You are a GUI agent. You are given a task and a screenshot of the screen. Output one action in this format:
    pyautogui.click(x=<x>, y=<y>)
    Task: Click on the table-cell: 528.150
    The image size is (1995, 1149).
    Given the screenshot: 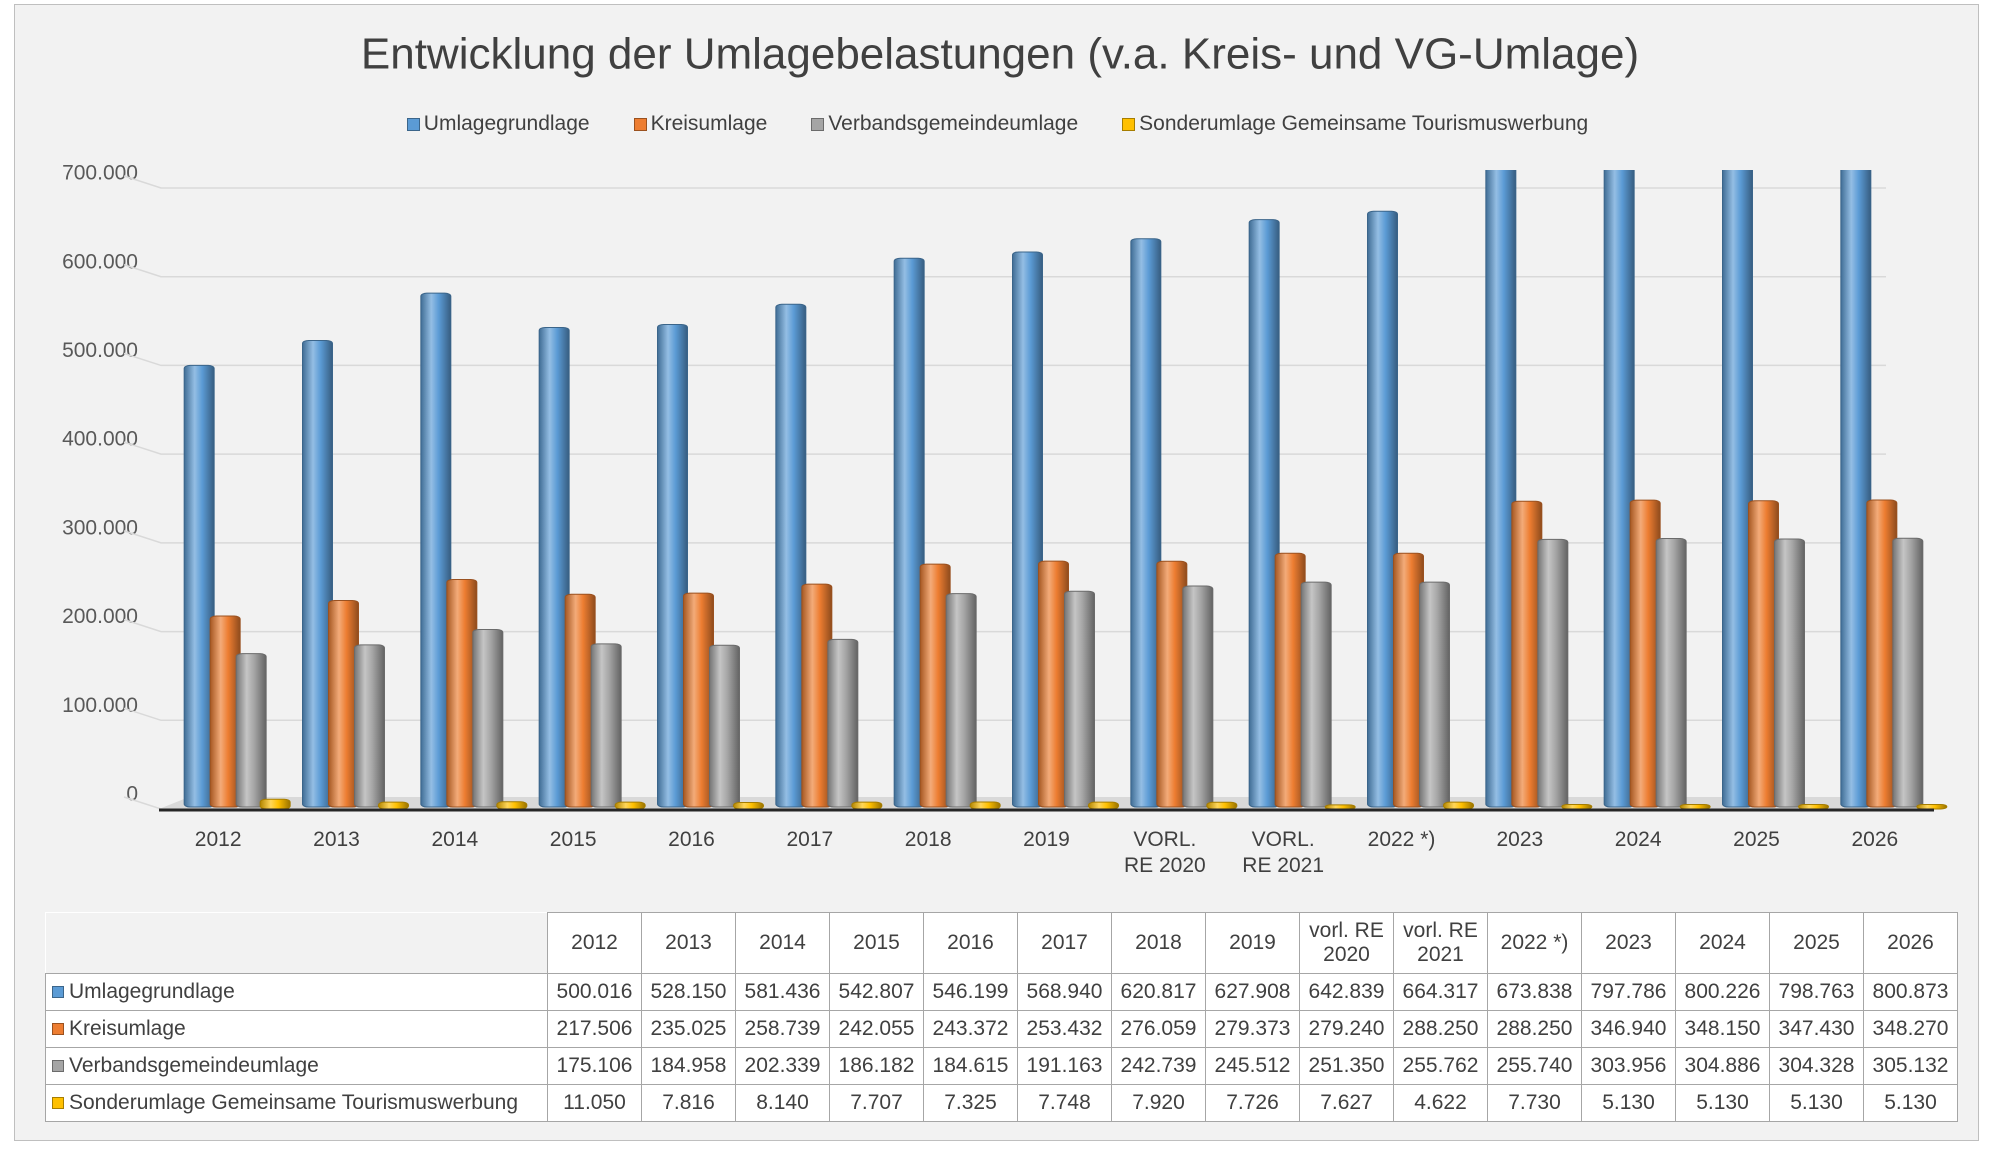 What is the action you would take?
    pyautogui.click(x=688, y=992)
    